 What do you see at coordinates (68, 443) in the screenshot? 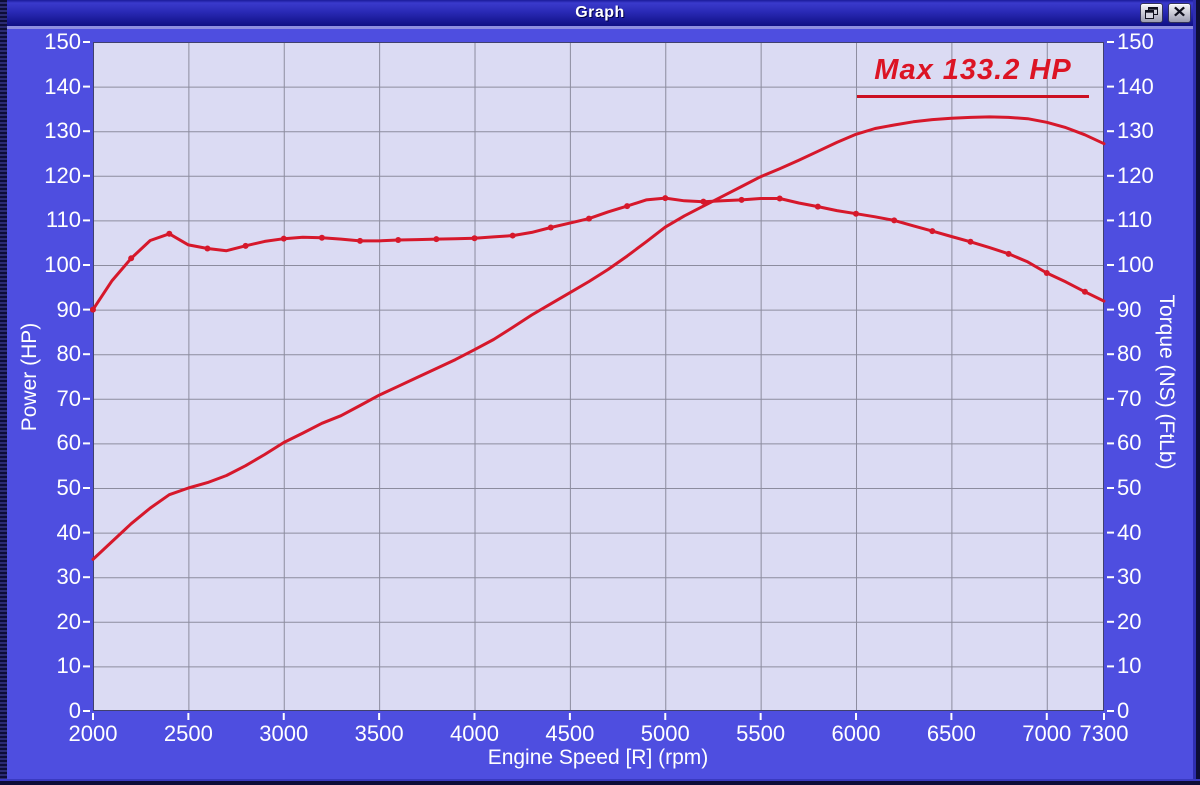
I see `y-axis-tick-label-left: 60` at bounding box center [68, 443].